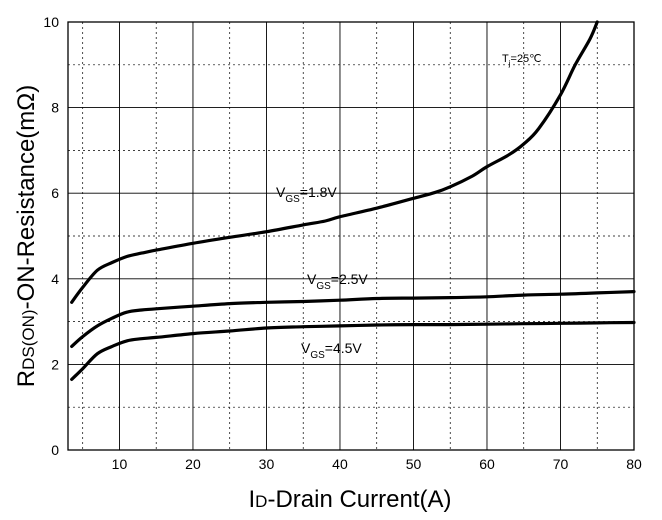 The image size is (662, 520). Describe the element at coordinates (414, 464) in the screenshot. I see `x-tick-label: 50` at that location.